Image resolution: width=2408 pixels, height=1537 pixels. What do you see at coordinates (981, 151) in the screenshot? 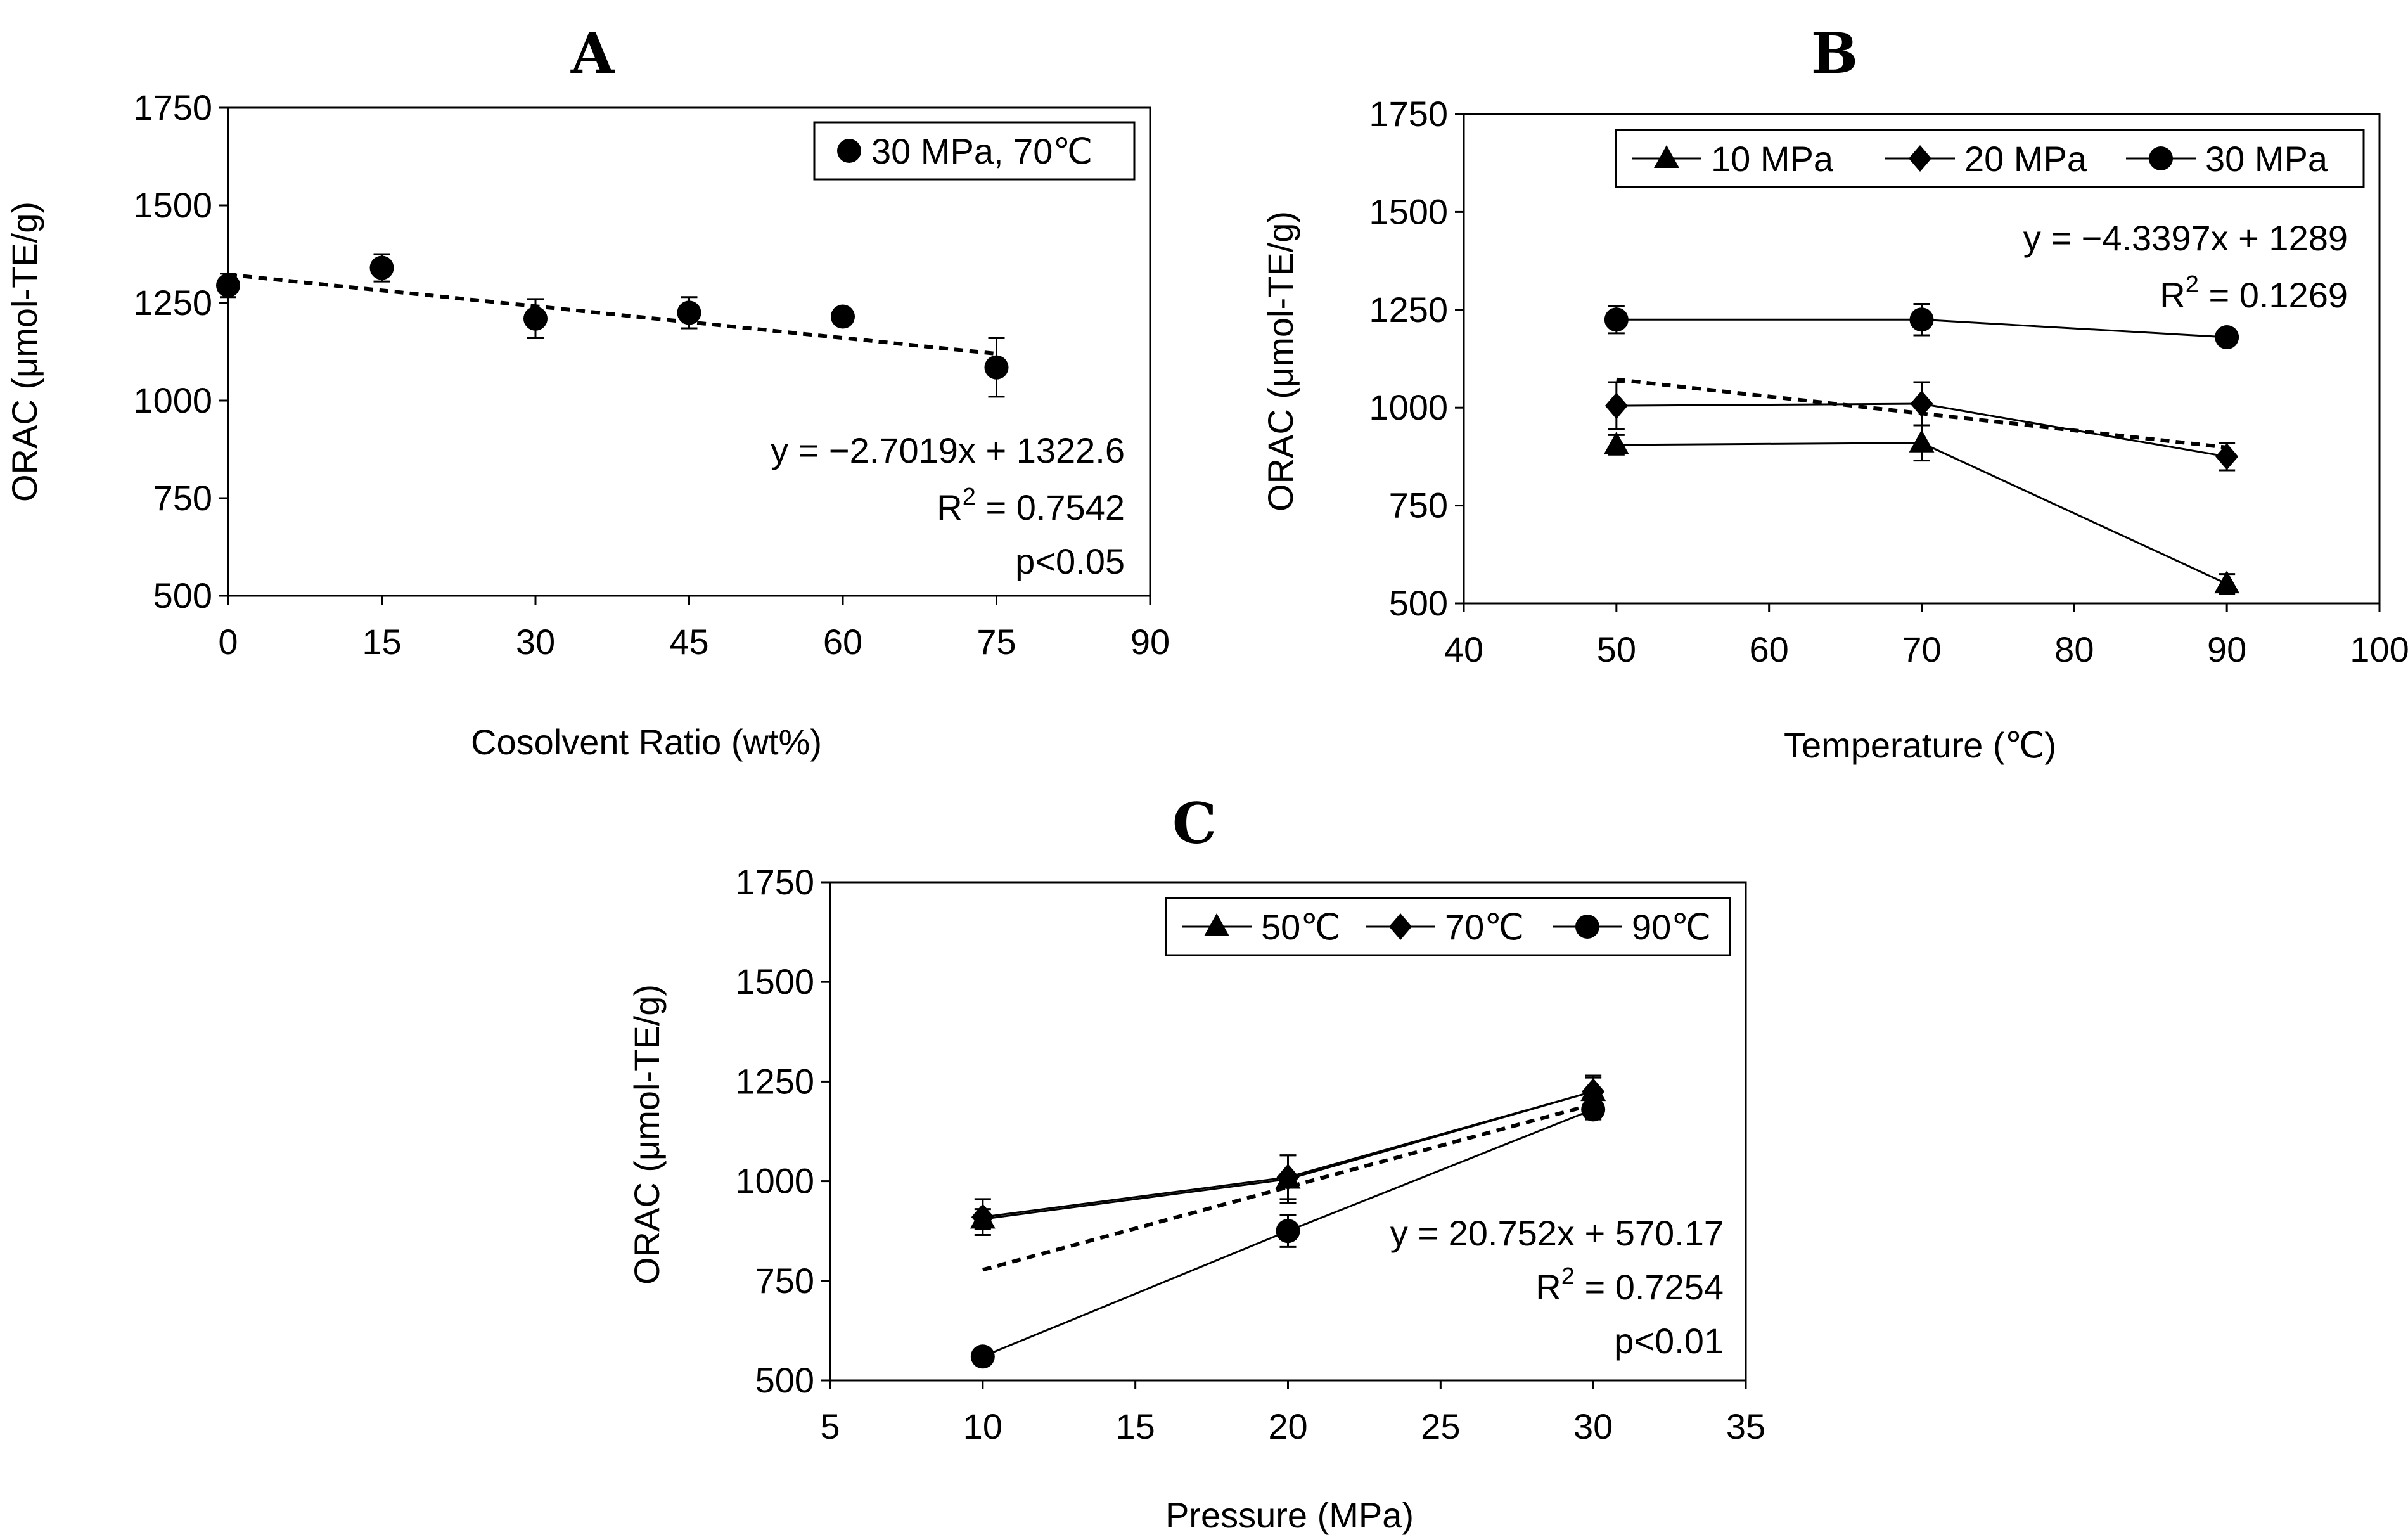
I see `legend-label: 30 MPa, 70℃` at bounding box center [981, 151].